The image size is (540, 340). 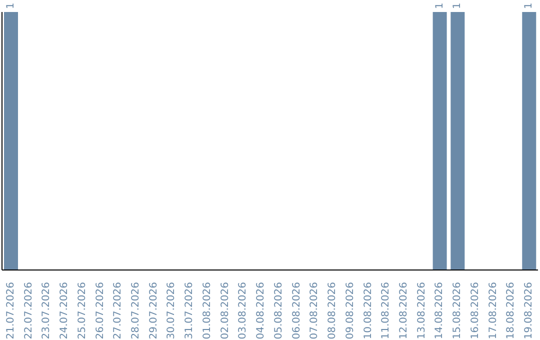 What do you see at coordinates (10, 311) in the screenshot?
I see `x-tick-label: 21.07.2026` at bounding box center [10, 311].